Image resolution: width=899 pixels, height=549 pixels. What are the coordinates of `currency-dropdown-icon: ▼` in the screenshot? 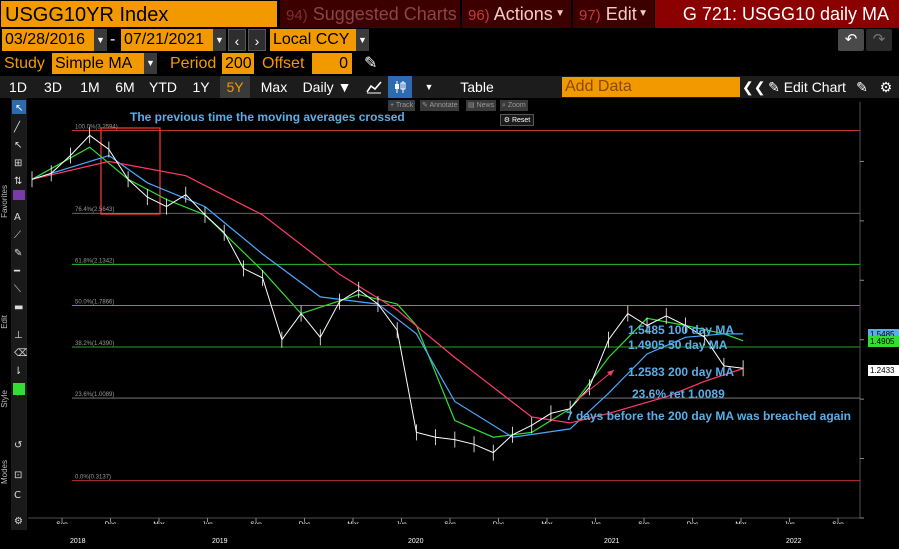 It's located at (362, 40).